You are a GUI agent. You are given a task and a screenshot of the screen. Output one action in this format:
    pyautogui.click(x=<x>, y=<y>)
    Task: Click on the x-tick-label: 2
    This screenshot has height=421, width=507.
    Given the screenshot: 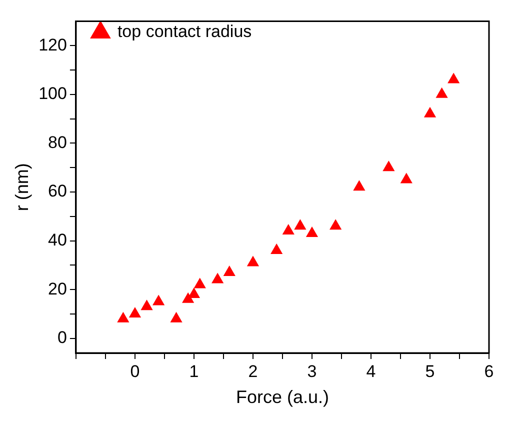 What is the action you would take?
    pyautogui.click(x=253, y=371)
    